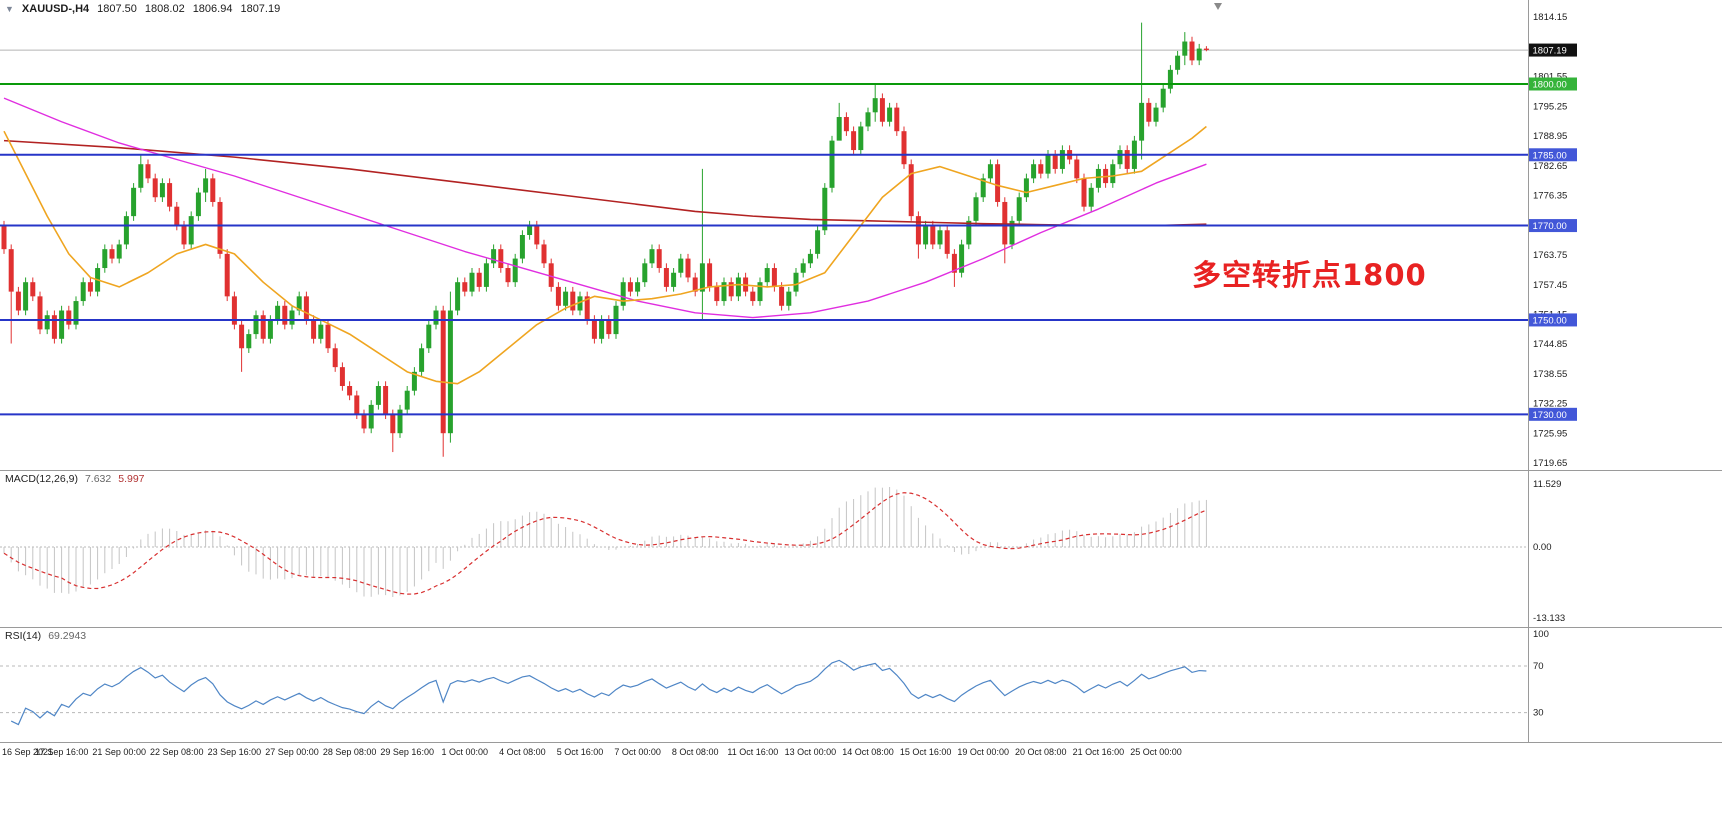  Describe the element at coordinates (1550, 17) in the screenshot. I see `svg-text: 1814.15` at that location.